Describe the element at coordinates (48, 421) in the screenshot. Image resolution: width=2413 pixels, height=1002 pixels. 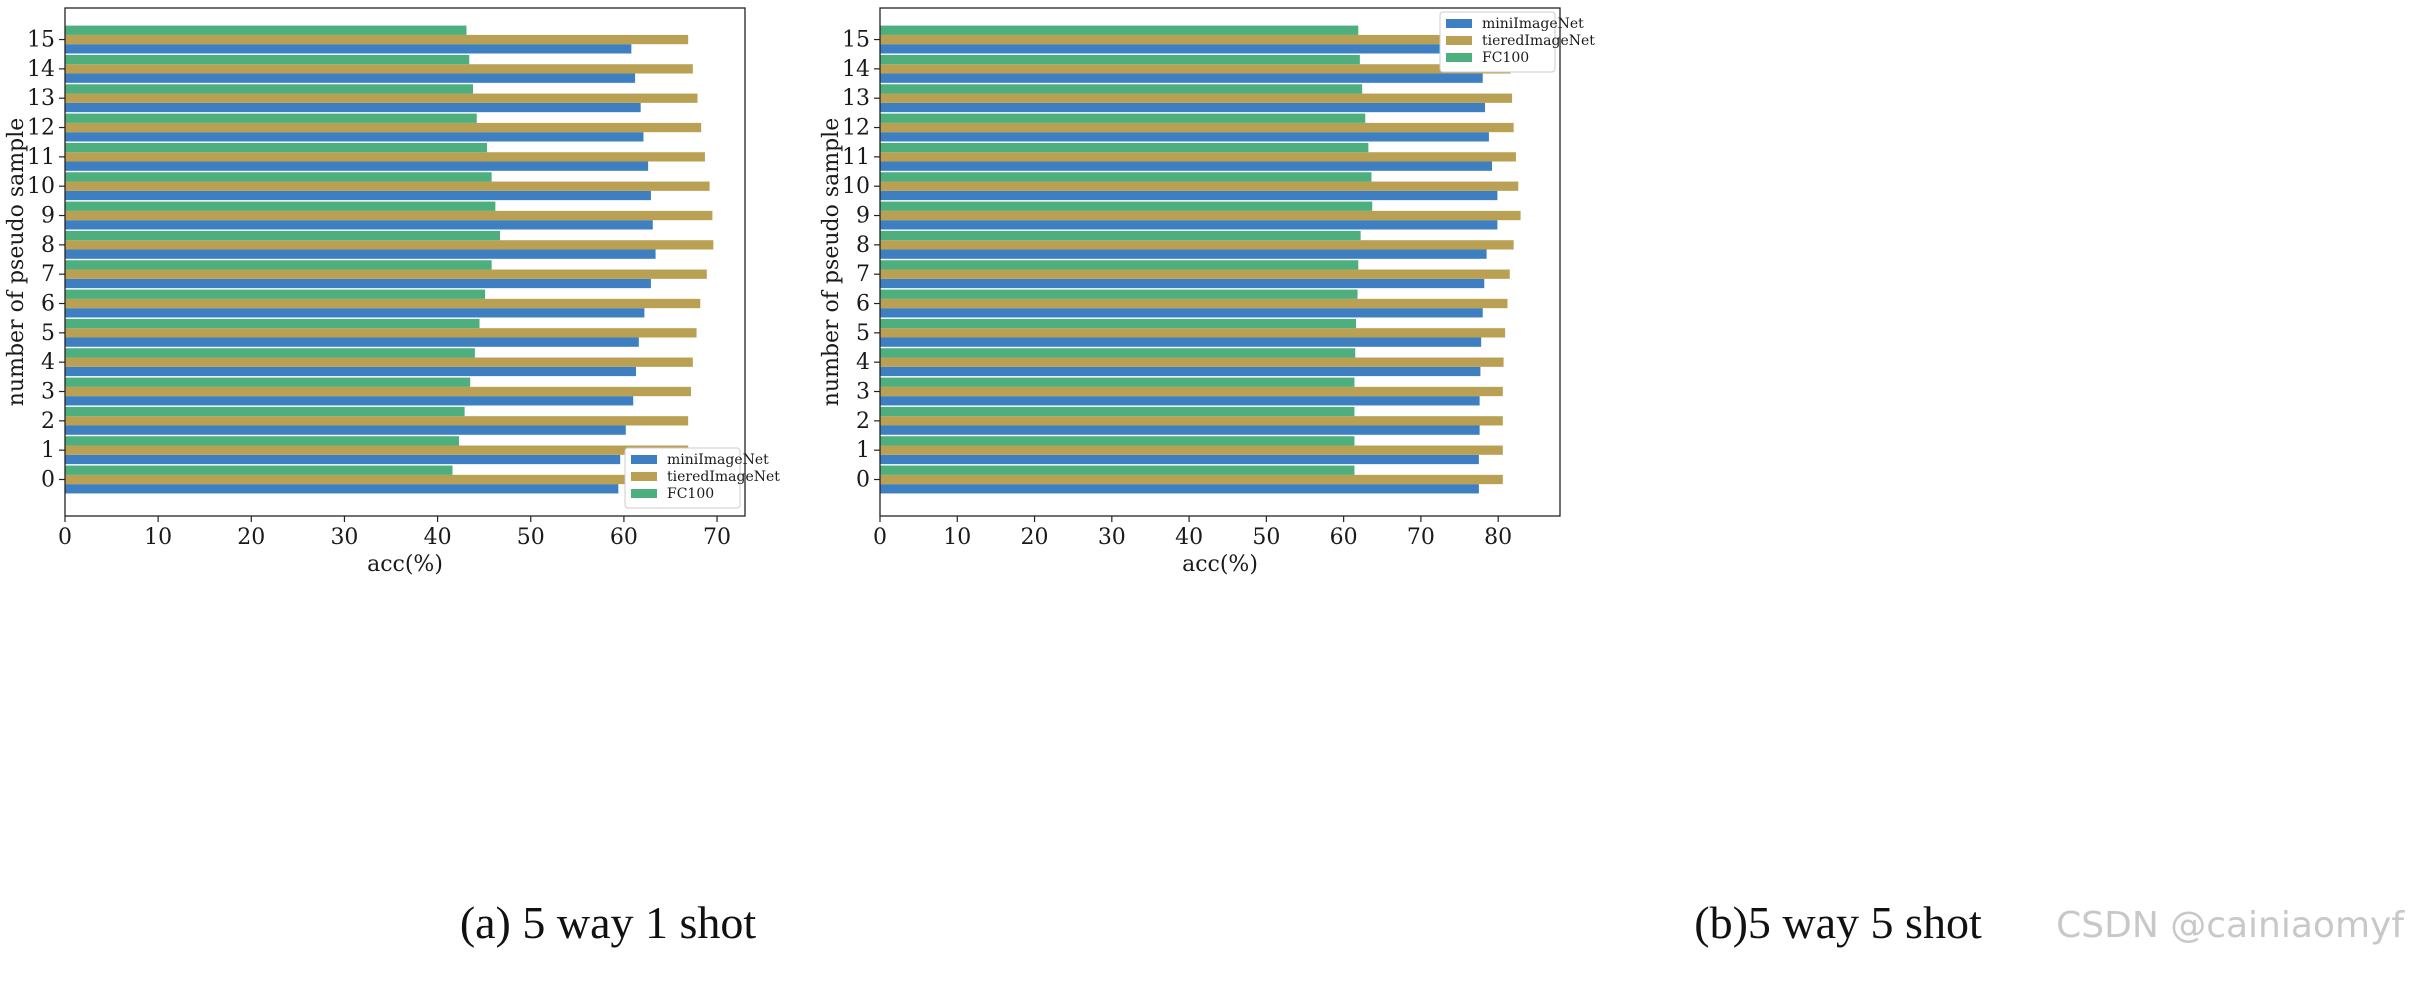
I see `y-tick-label: 2` at that location.